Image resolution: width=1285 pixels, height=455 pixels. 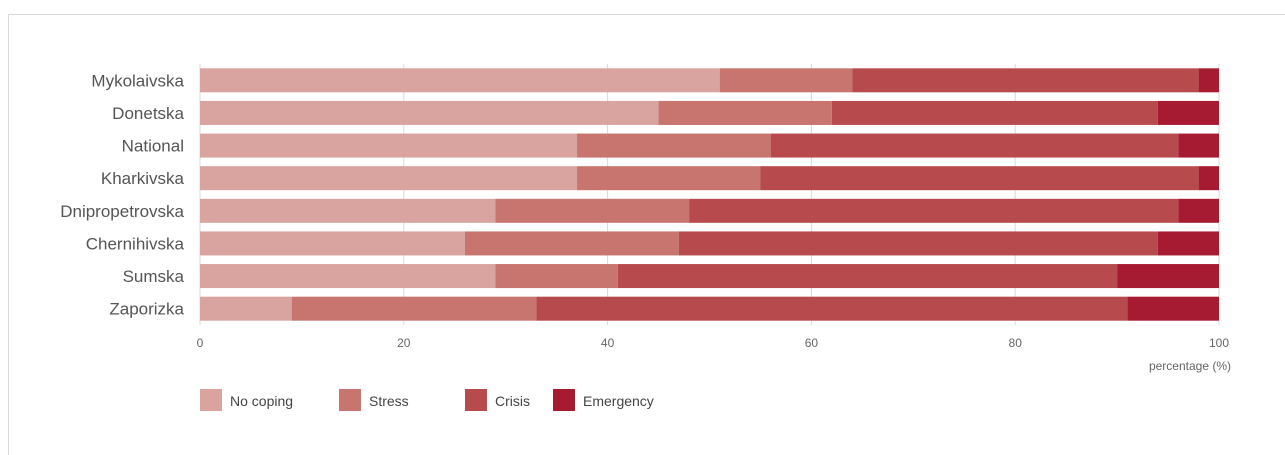 I want to click on legend-label: No coping, so click(x=261, y=401).